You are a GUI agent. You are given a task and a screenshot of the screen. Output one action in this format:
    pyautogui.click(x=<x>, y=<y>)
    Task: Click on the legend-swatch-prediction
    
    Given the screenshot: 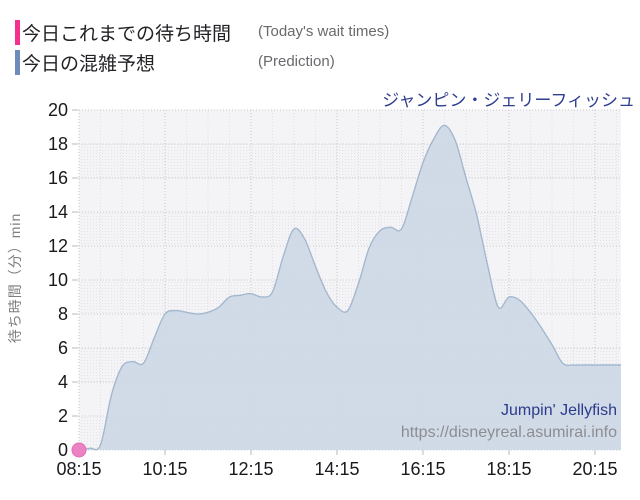 What is the action you would take?
    pyautogui.click(x=17, y=62)
    